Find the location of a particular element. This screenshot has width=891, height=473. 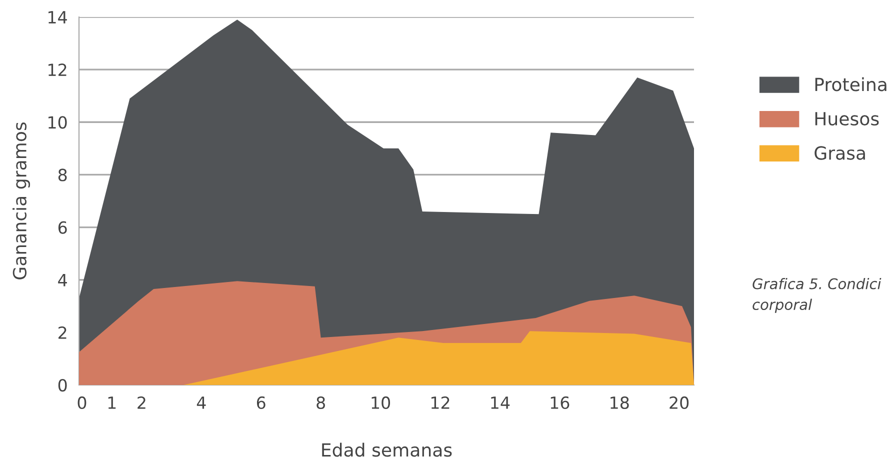

y-tick-label: 12 is located at coordinates (57, 70).